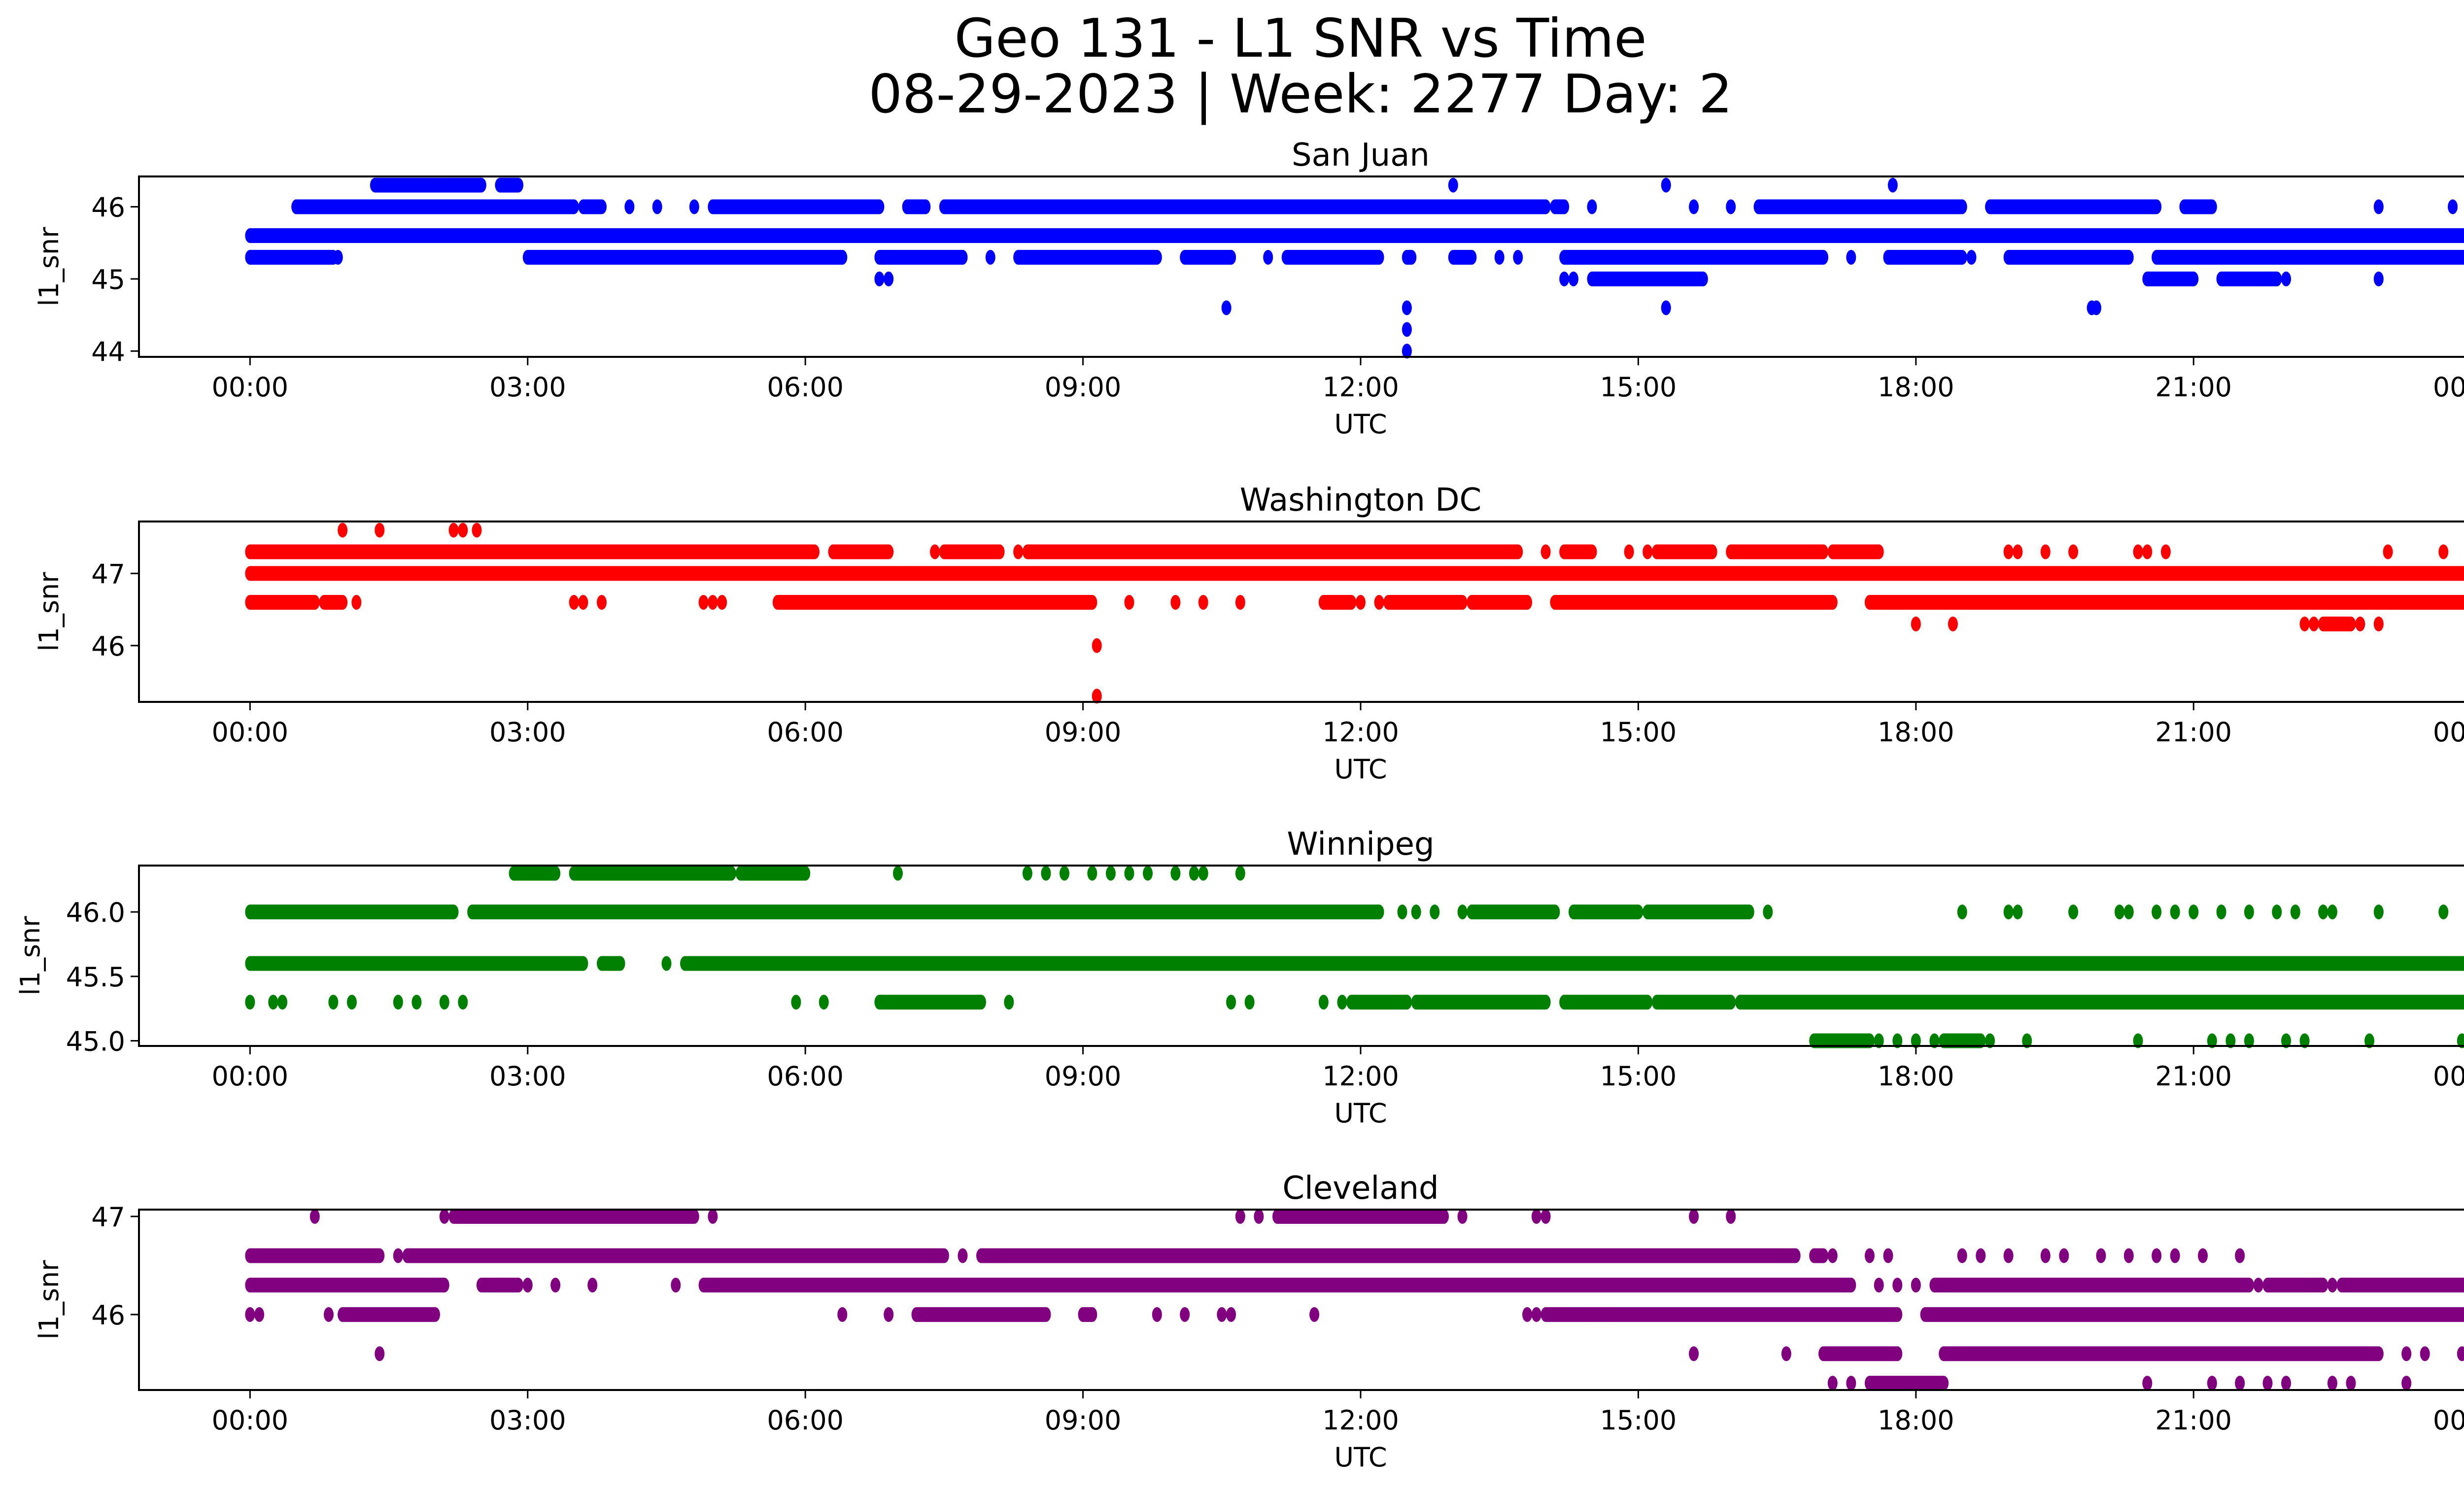 The height and width of the screenshot is (1495, 2464). What do you see at coordinates (1916, 387) in the screenshot?
I see `x-tick-label: 18:00` at bounding box center [1916, 387].